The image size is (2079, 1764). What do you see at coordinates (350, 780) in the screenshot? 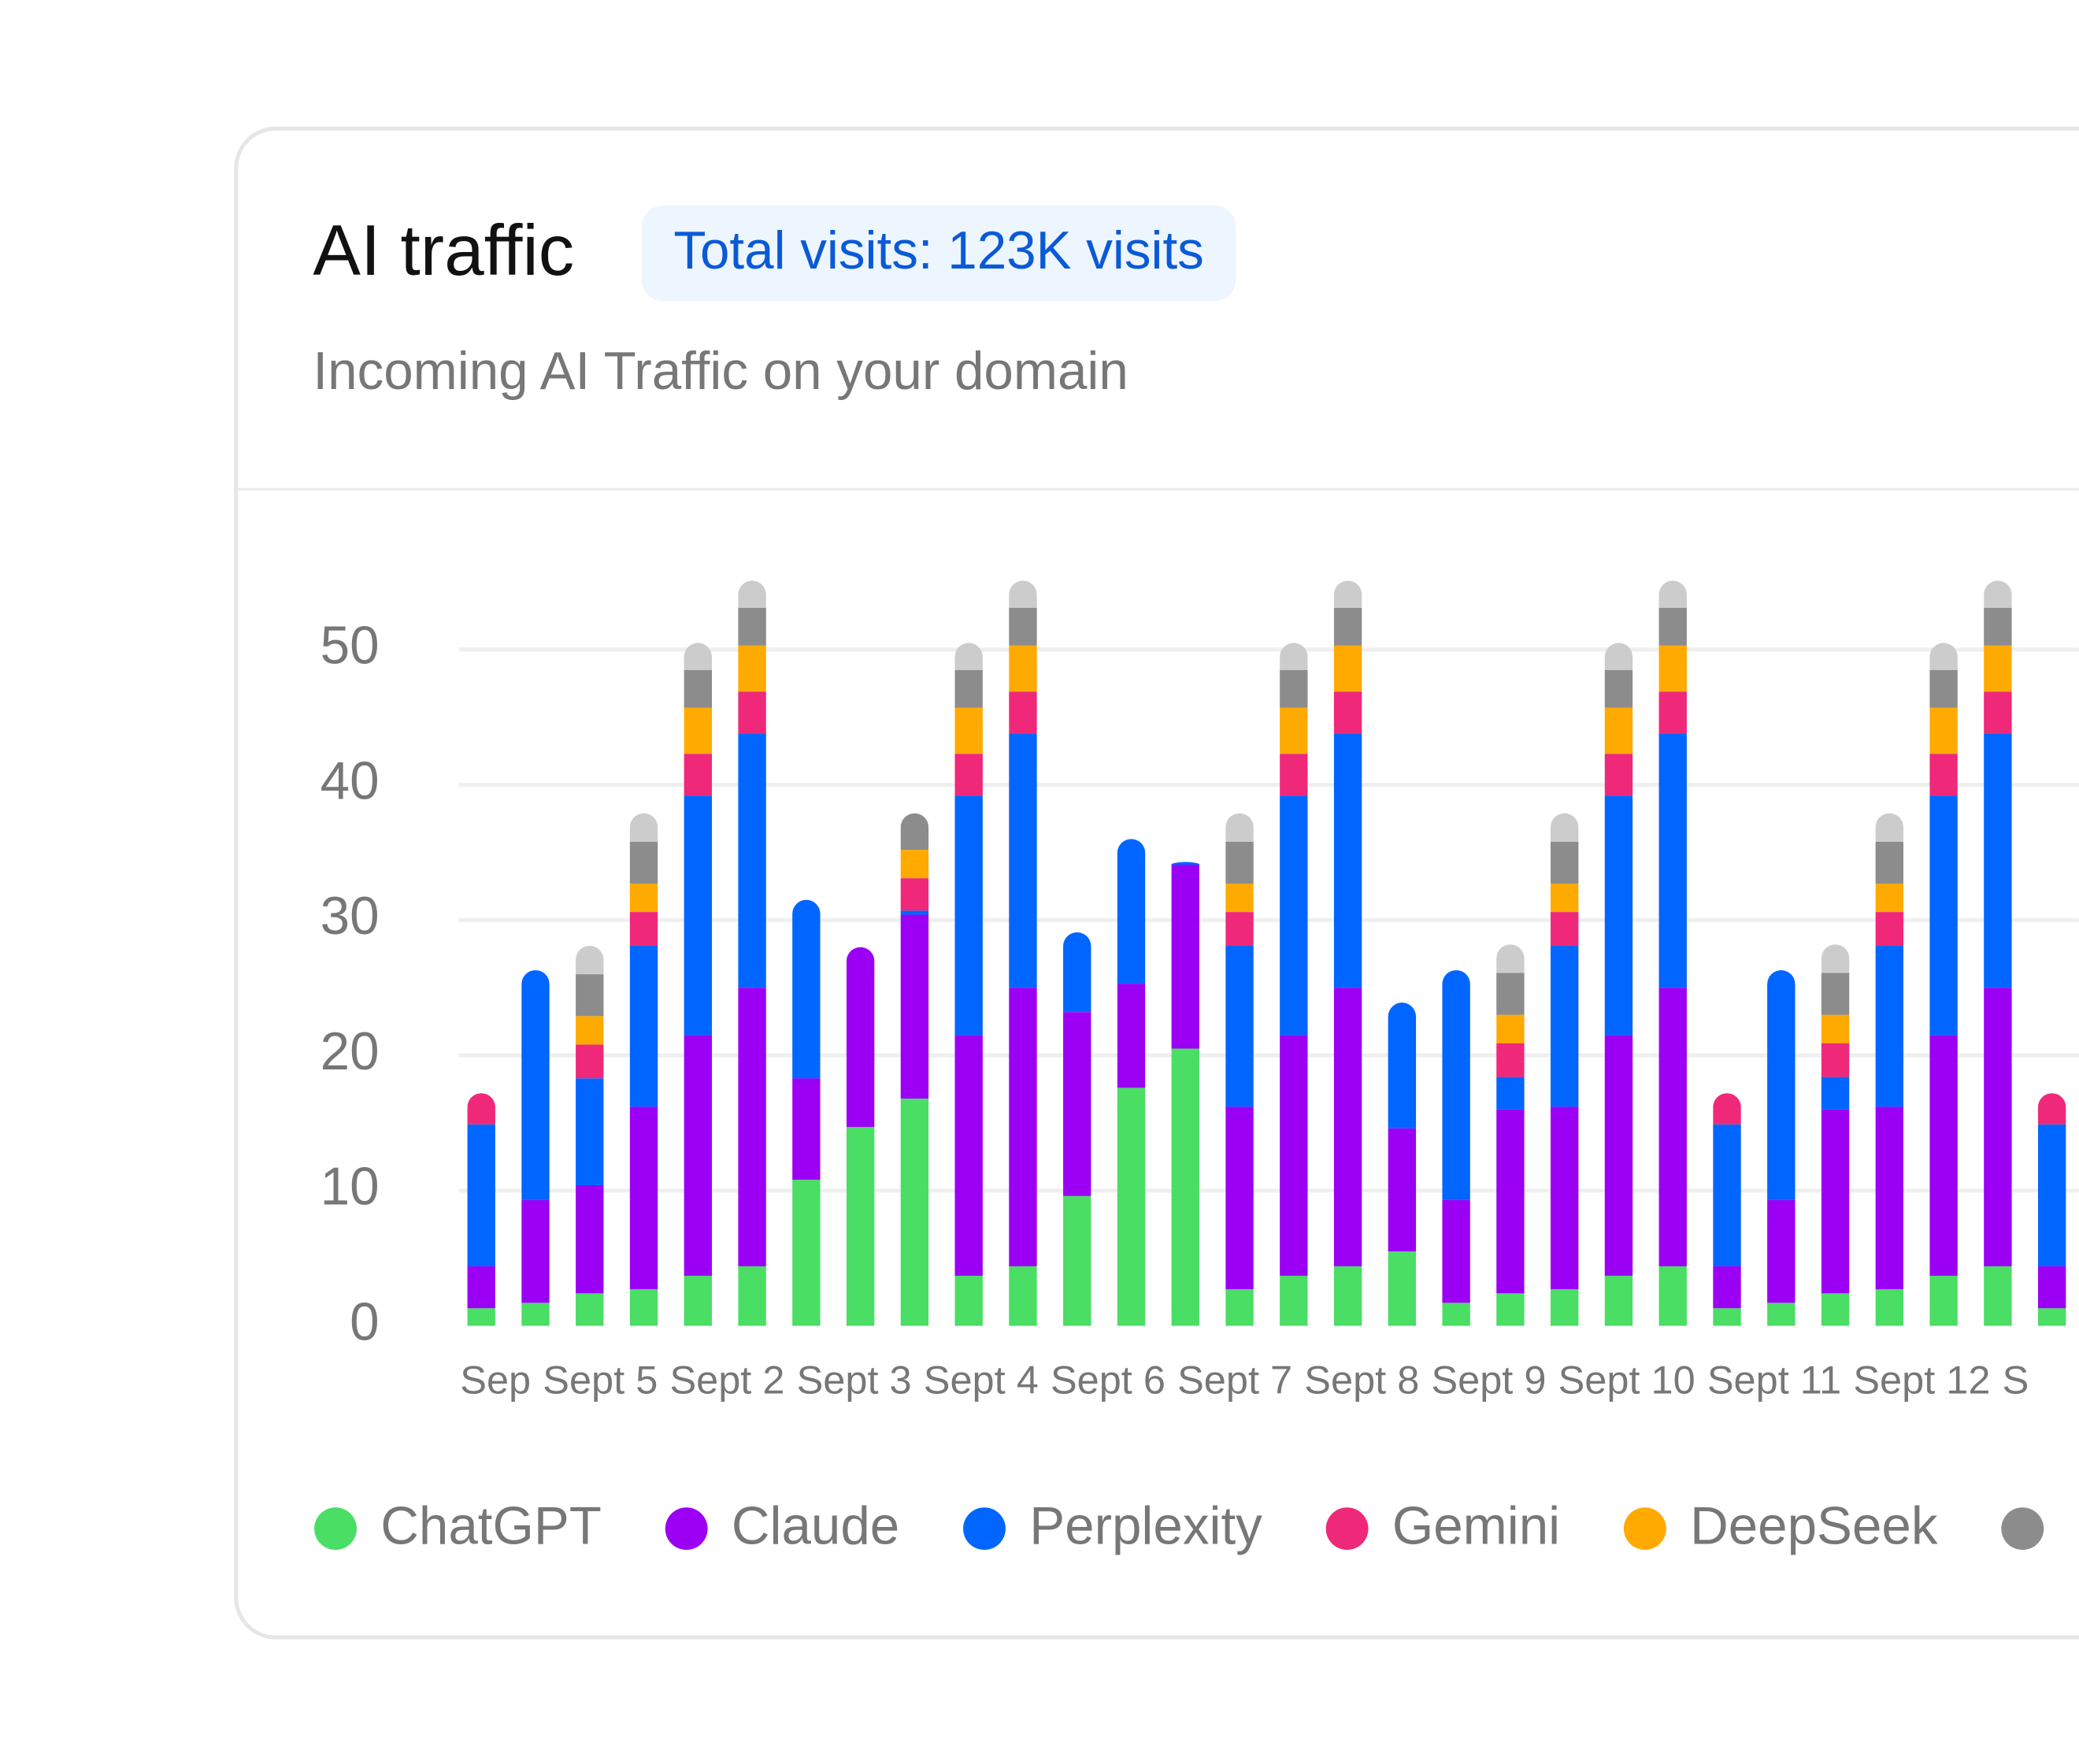
I see `y-tick-label: 40` at bounding box center [350, 780].